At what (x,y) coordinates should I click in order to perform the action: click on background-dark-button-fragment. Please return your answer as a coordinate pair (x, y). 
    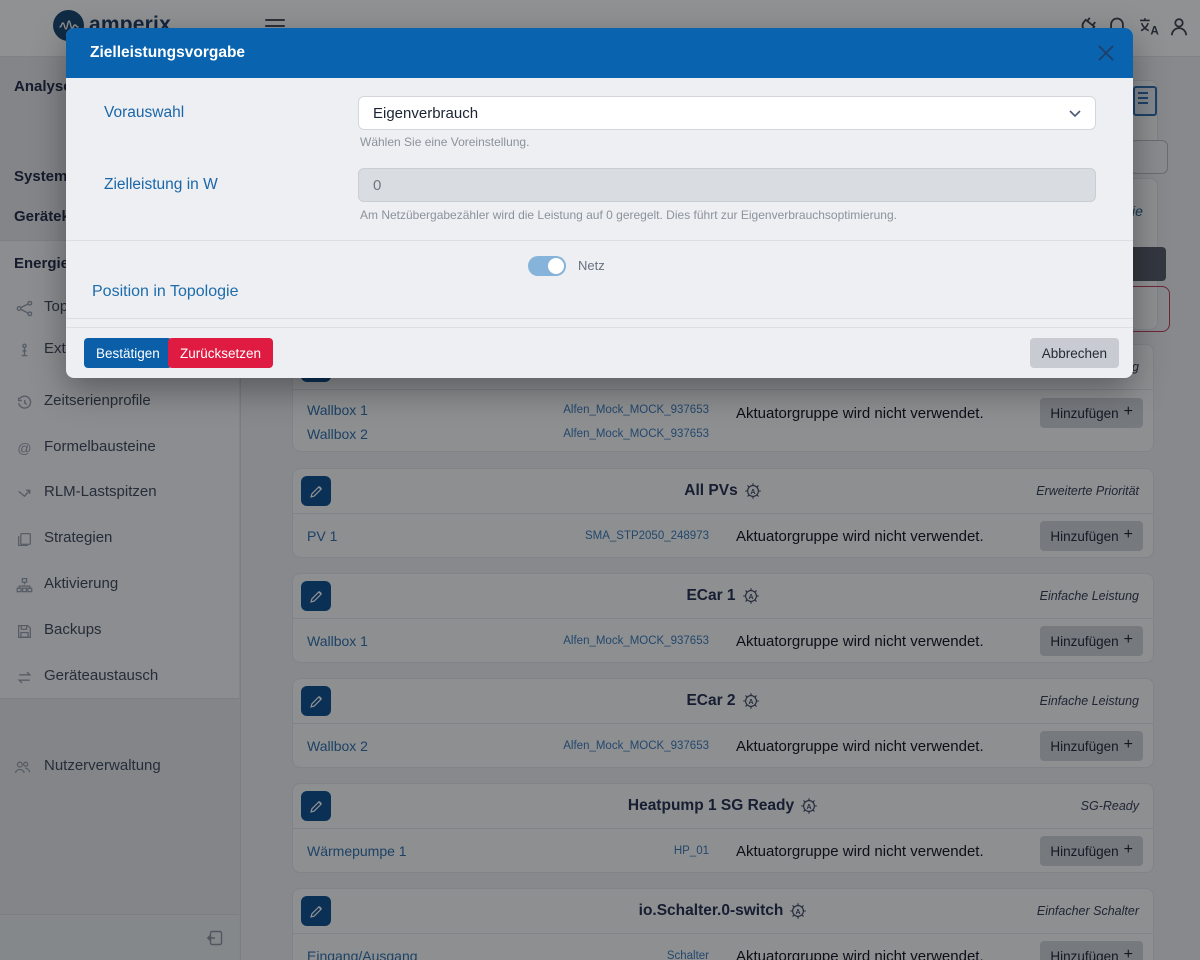
    Looking at the image, I should click on (1147, 264).